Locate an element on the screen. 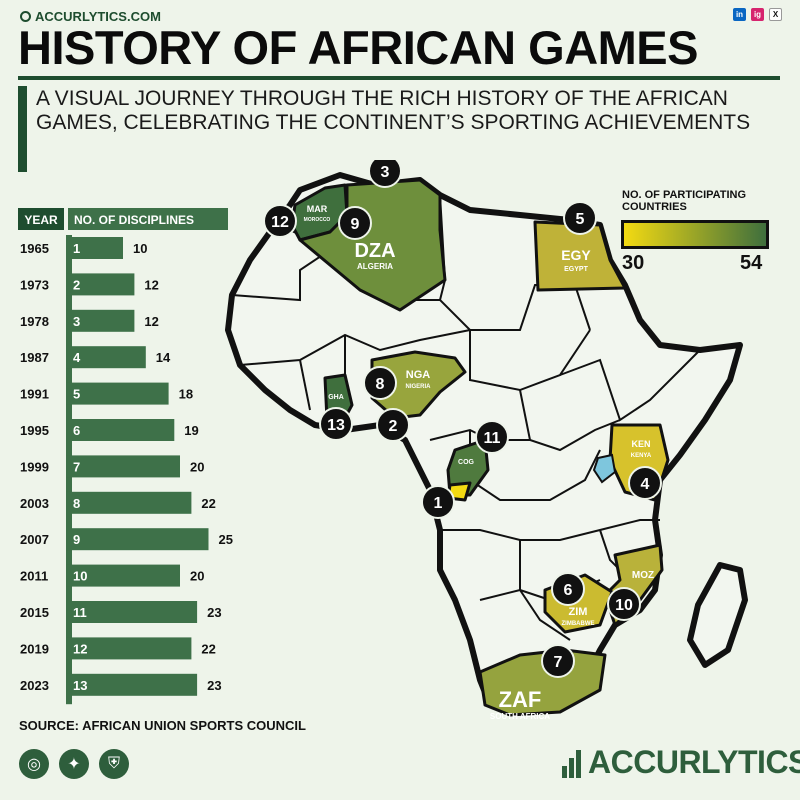  country-code-dza: DZA is located at coordinates (374, 251).